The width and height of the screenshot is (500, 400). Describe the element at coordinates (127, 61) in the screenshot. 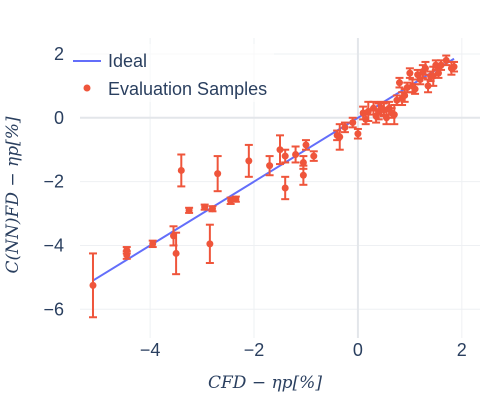

I see `legend-ideal-label: Ideal` at that location.